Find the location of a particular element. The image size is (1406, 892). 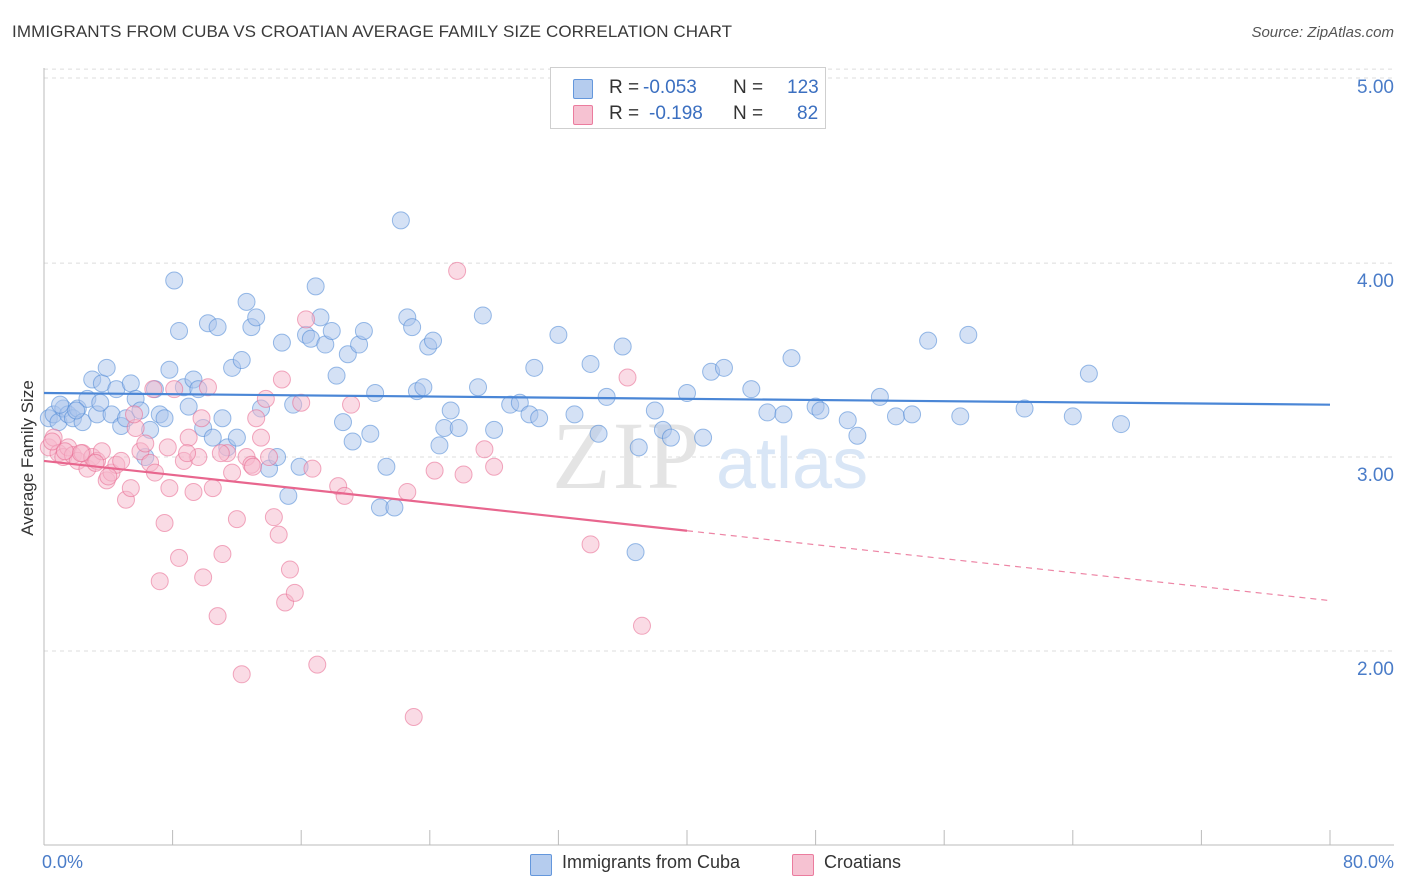

correlation-legend: R = -0.053 N = 123 R = -0.198 N = 82 is located at coordinates (688, 98).